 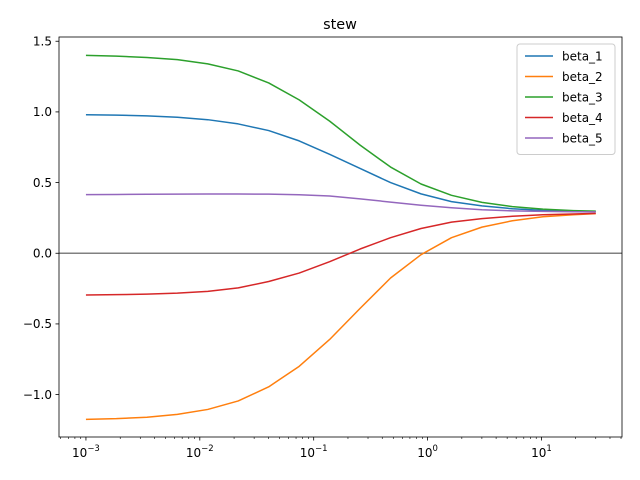 What do you see at coordinates (427, 452) in the screenshot?
I see `x-tick-label: 10⁰` at bounding box center [427, 452].